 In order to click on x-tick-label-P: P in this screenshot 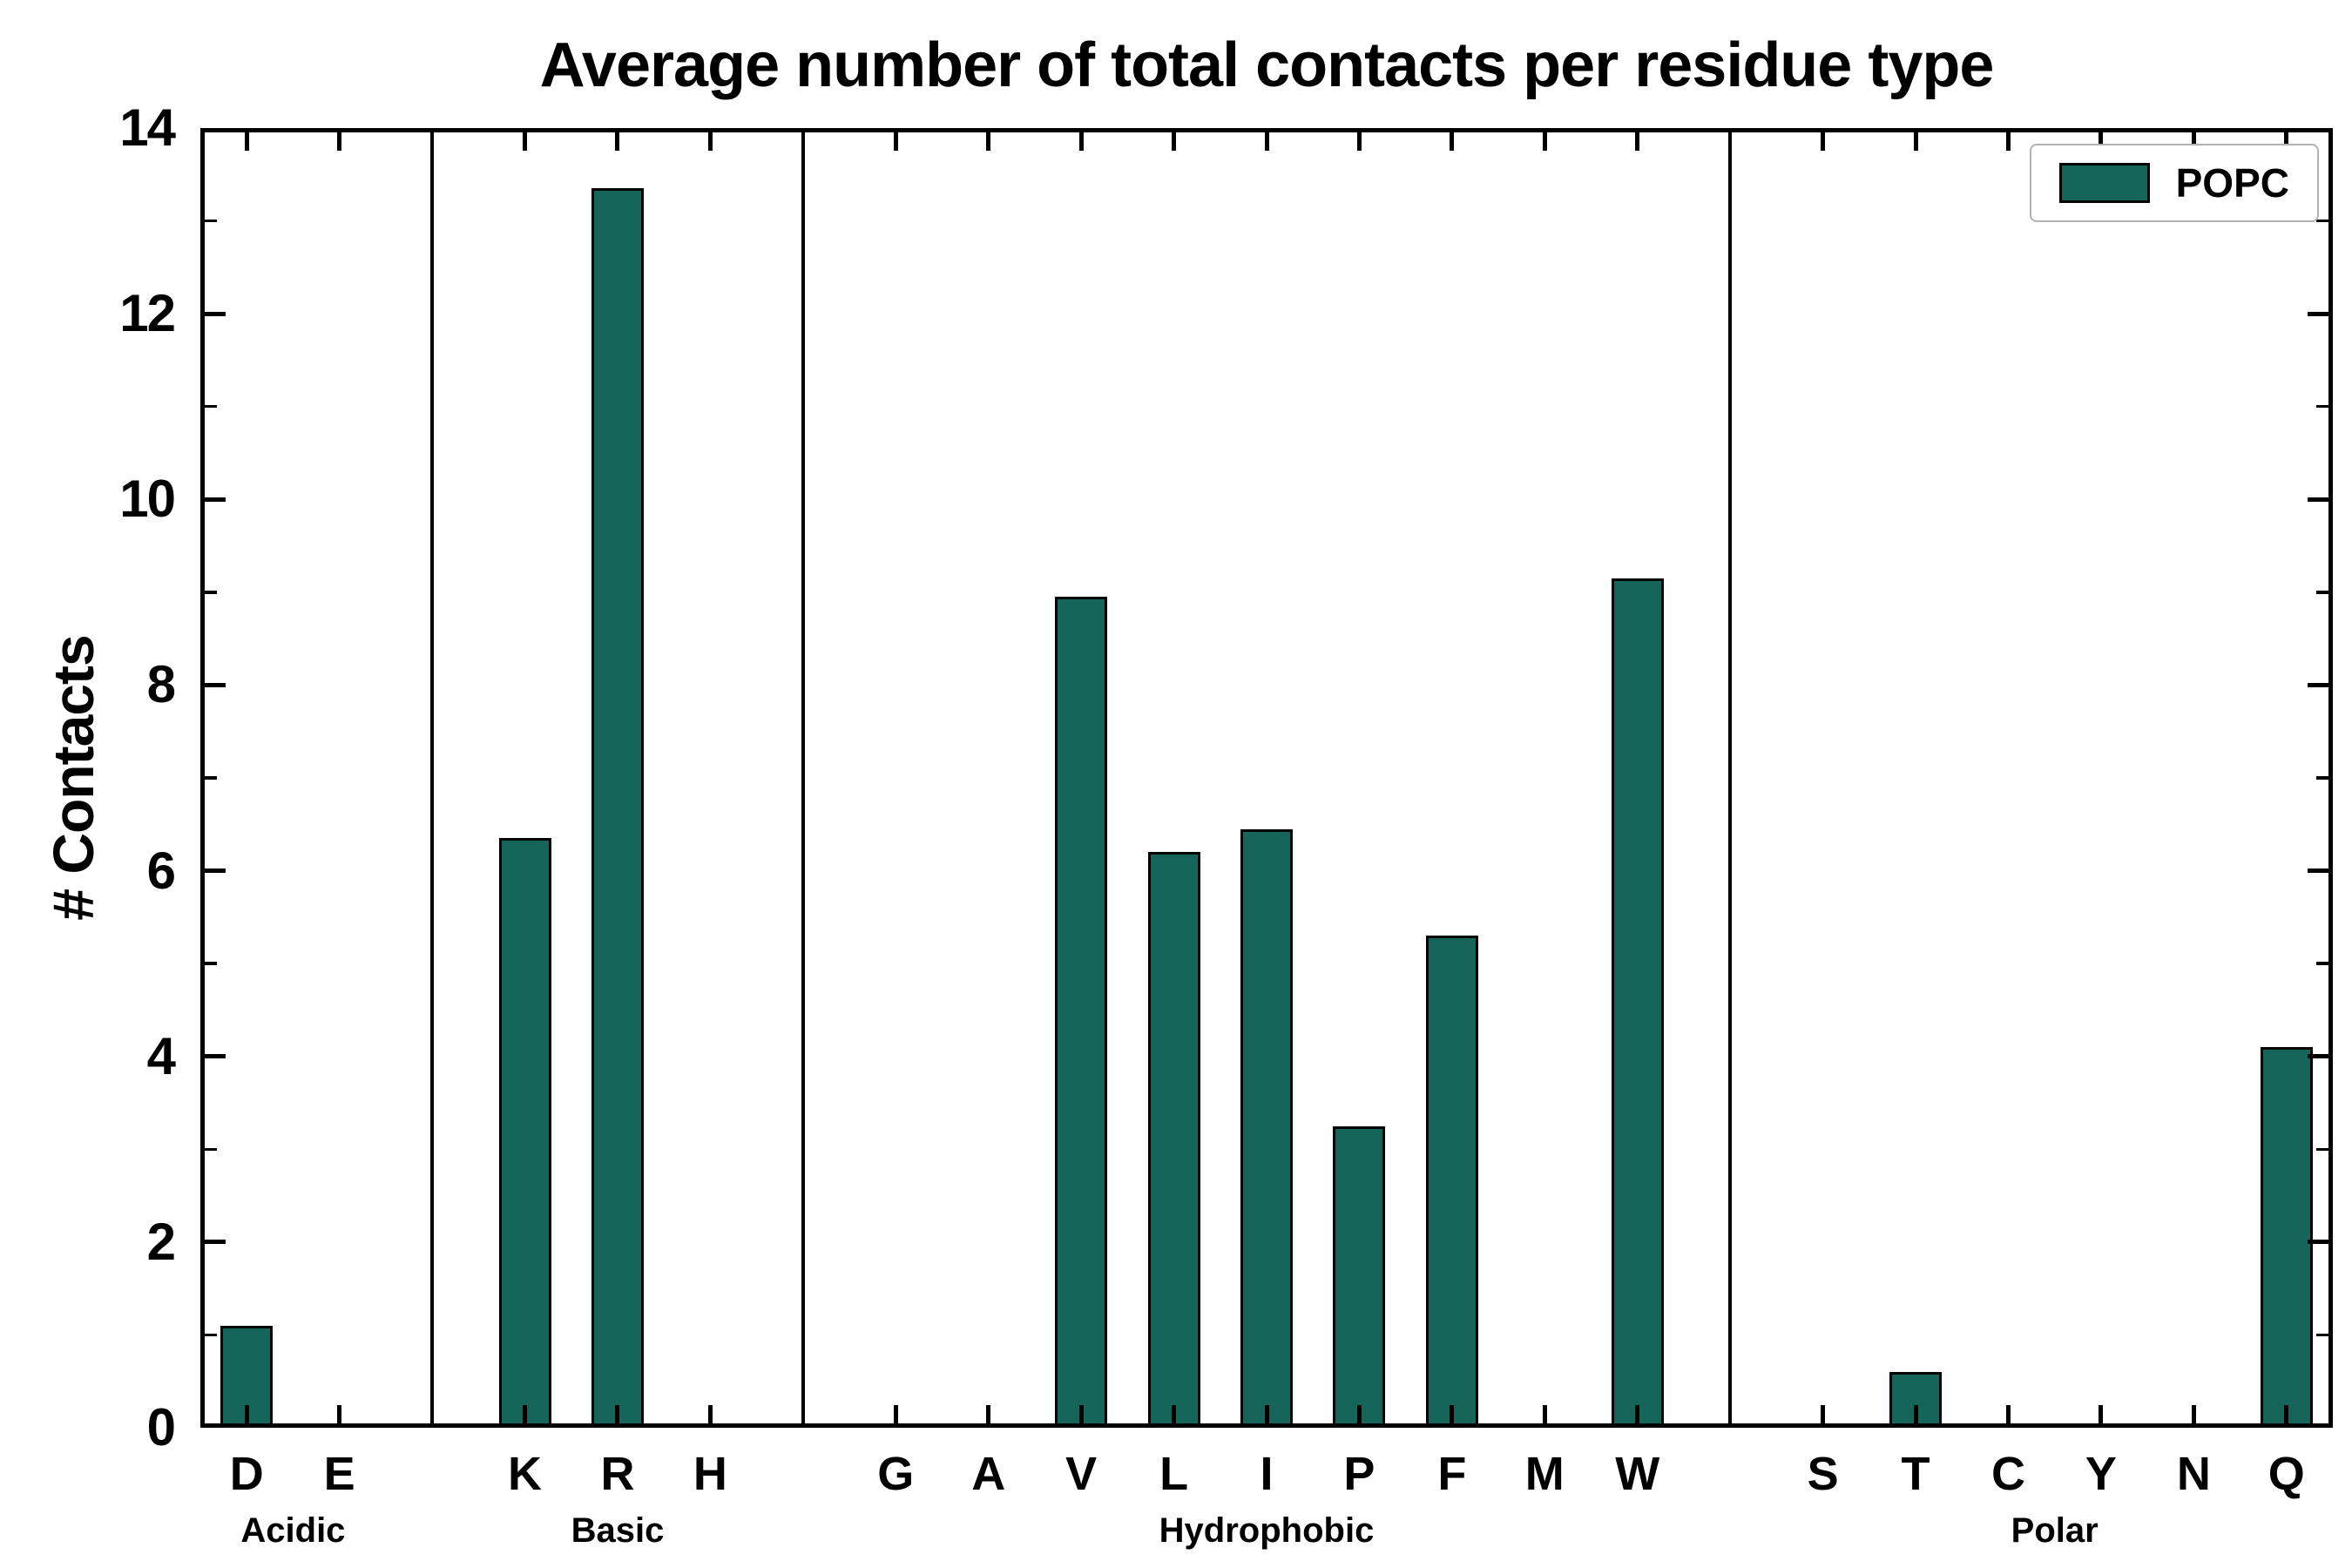, I will do `click(1359, 1474)`.